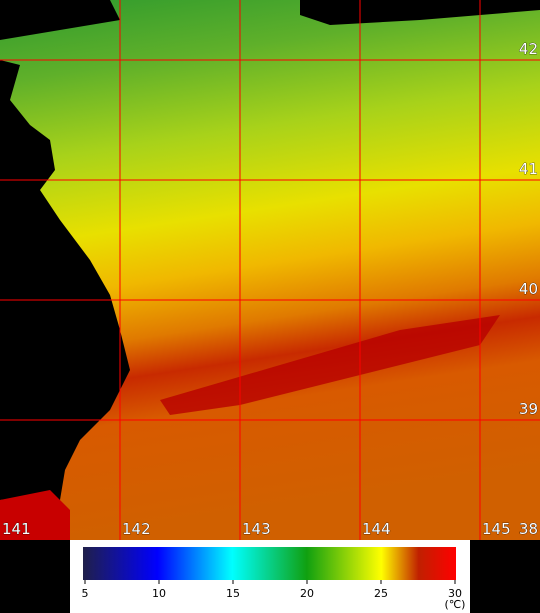  What do you see at coordinates (376, 529) in the screenshot?
I see `longitude-label: 144` at bounding box center [376, 529].